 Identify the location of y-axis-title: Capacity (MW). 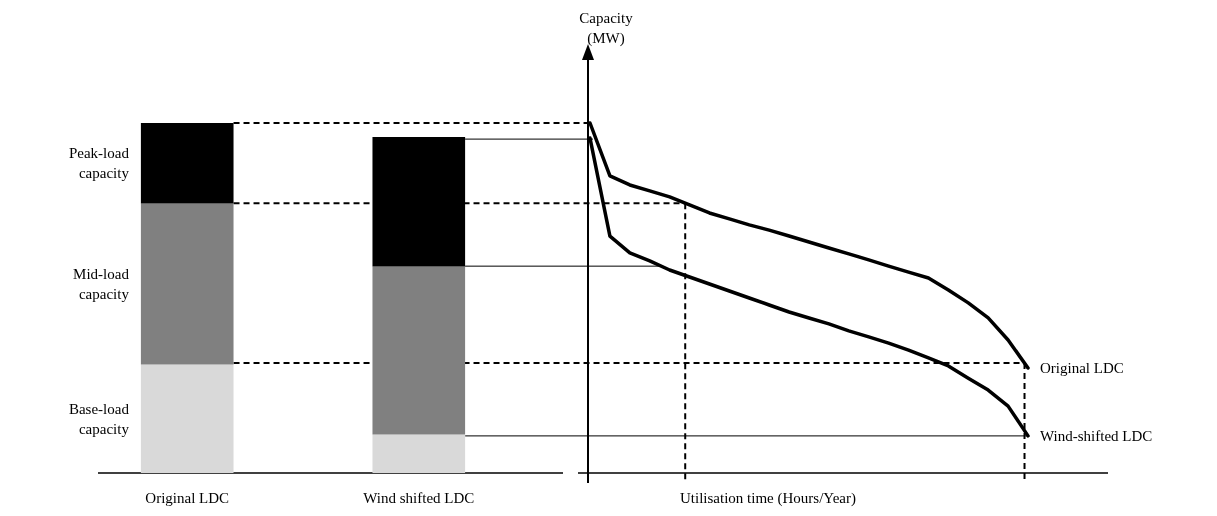
(606, 28).